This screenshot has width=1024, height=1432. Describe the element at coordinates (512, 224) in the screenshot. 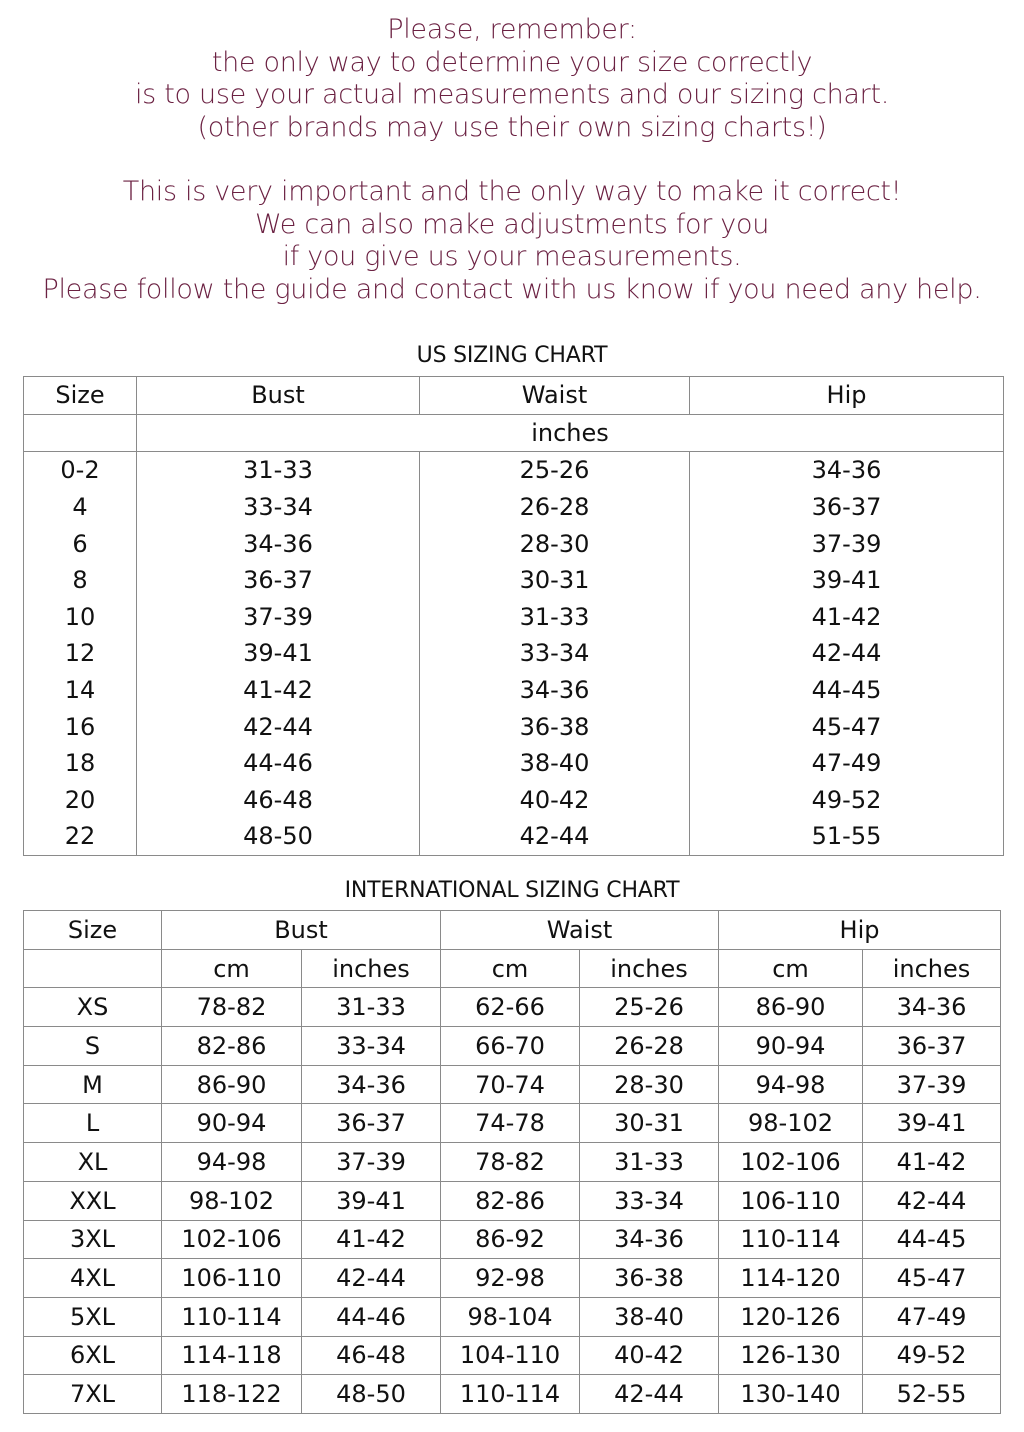

I see `intro-line: We can also make adjustments for you` at that location.